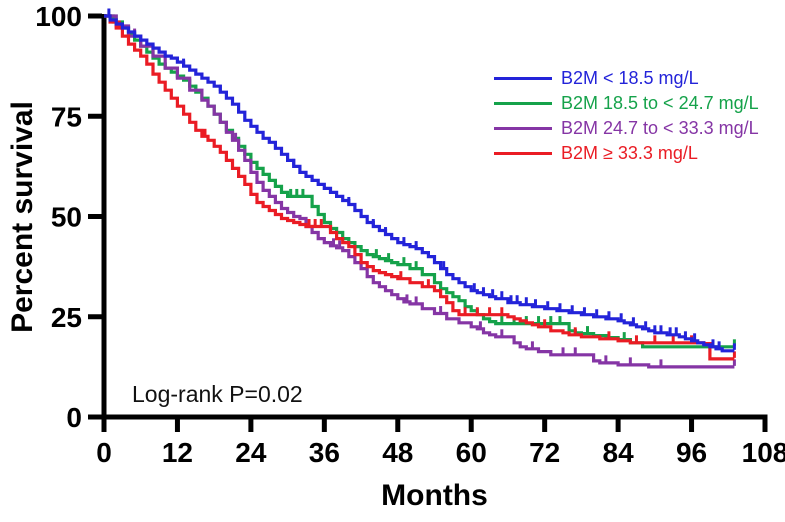  I want to click on x-tick-label: 12, so click(177, 452).